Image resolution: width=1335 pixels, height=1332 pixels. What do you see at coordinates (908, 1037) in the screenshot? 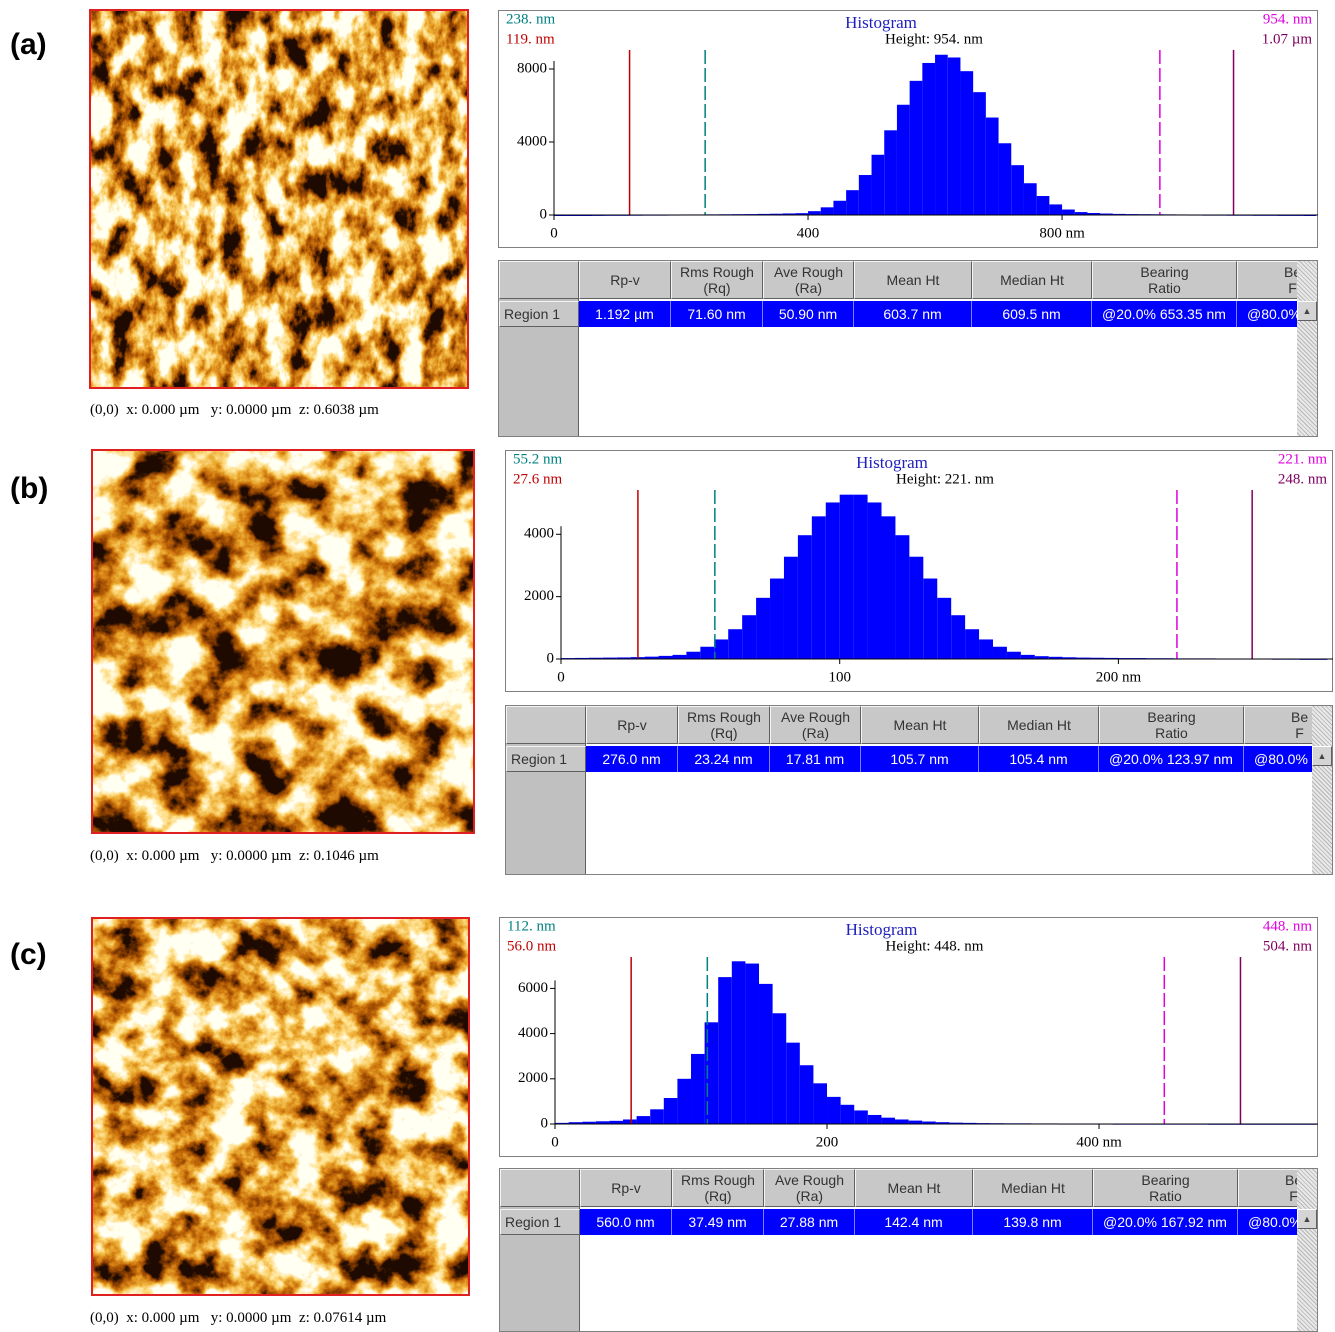
I see `histogram-frame` at bounding box center [908, 1037].